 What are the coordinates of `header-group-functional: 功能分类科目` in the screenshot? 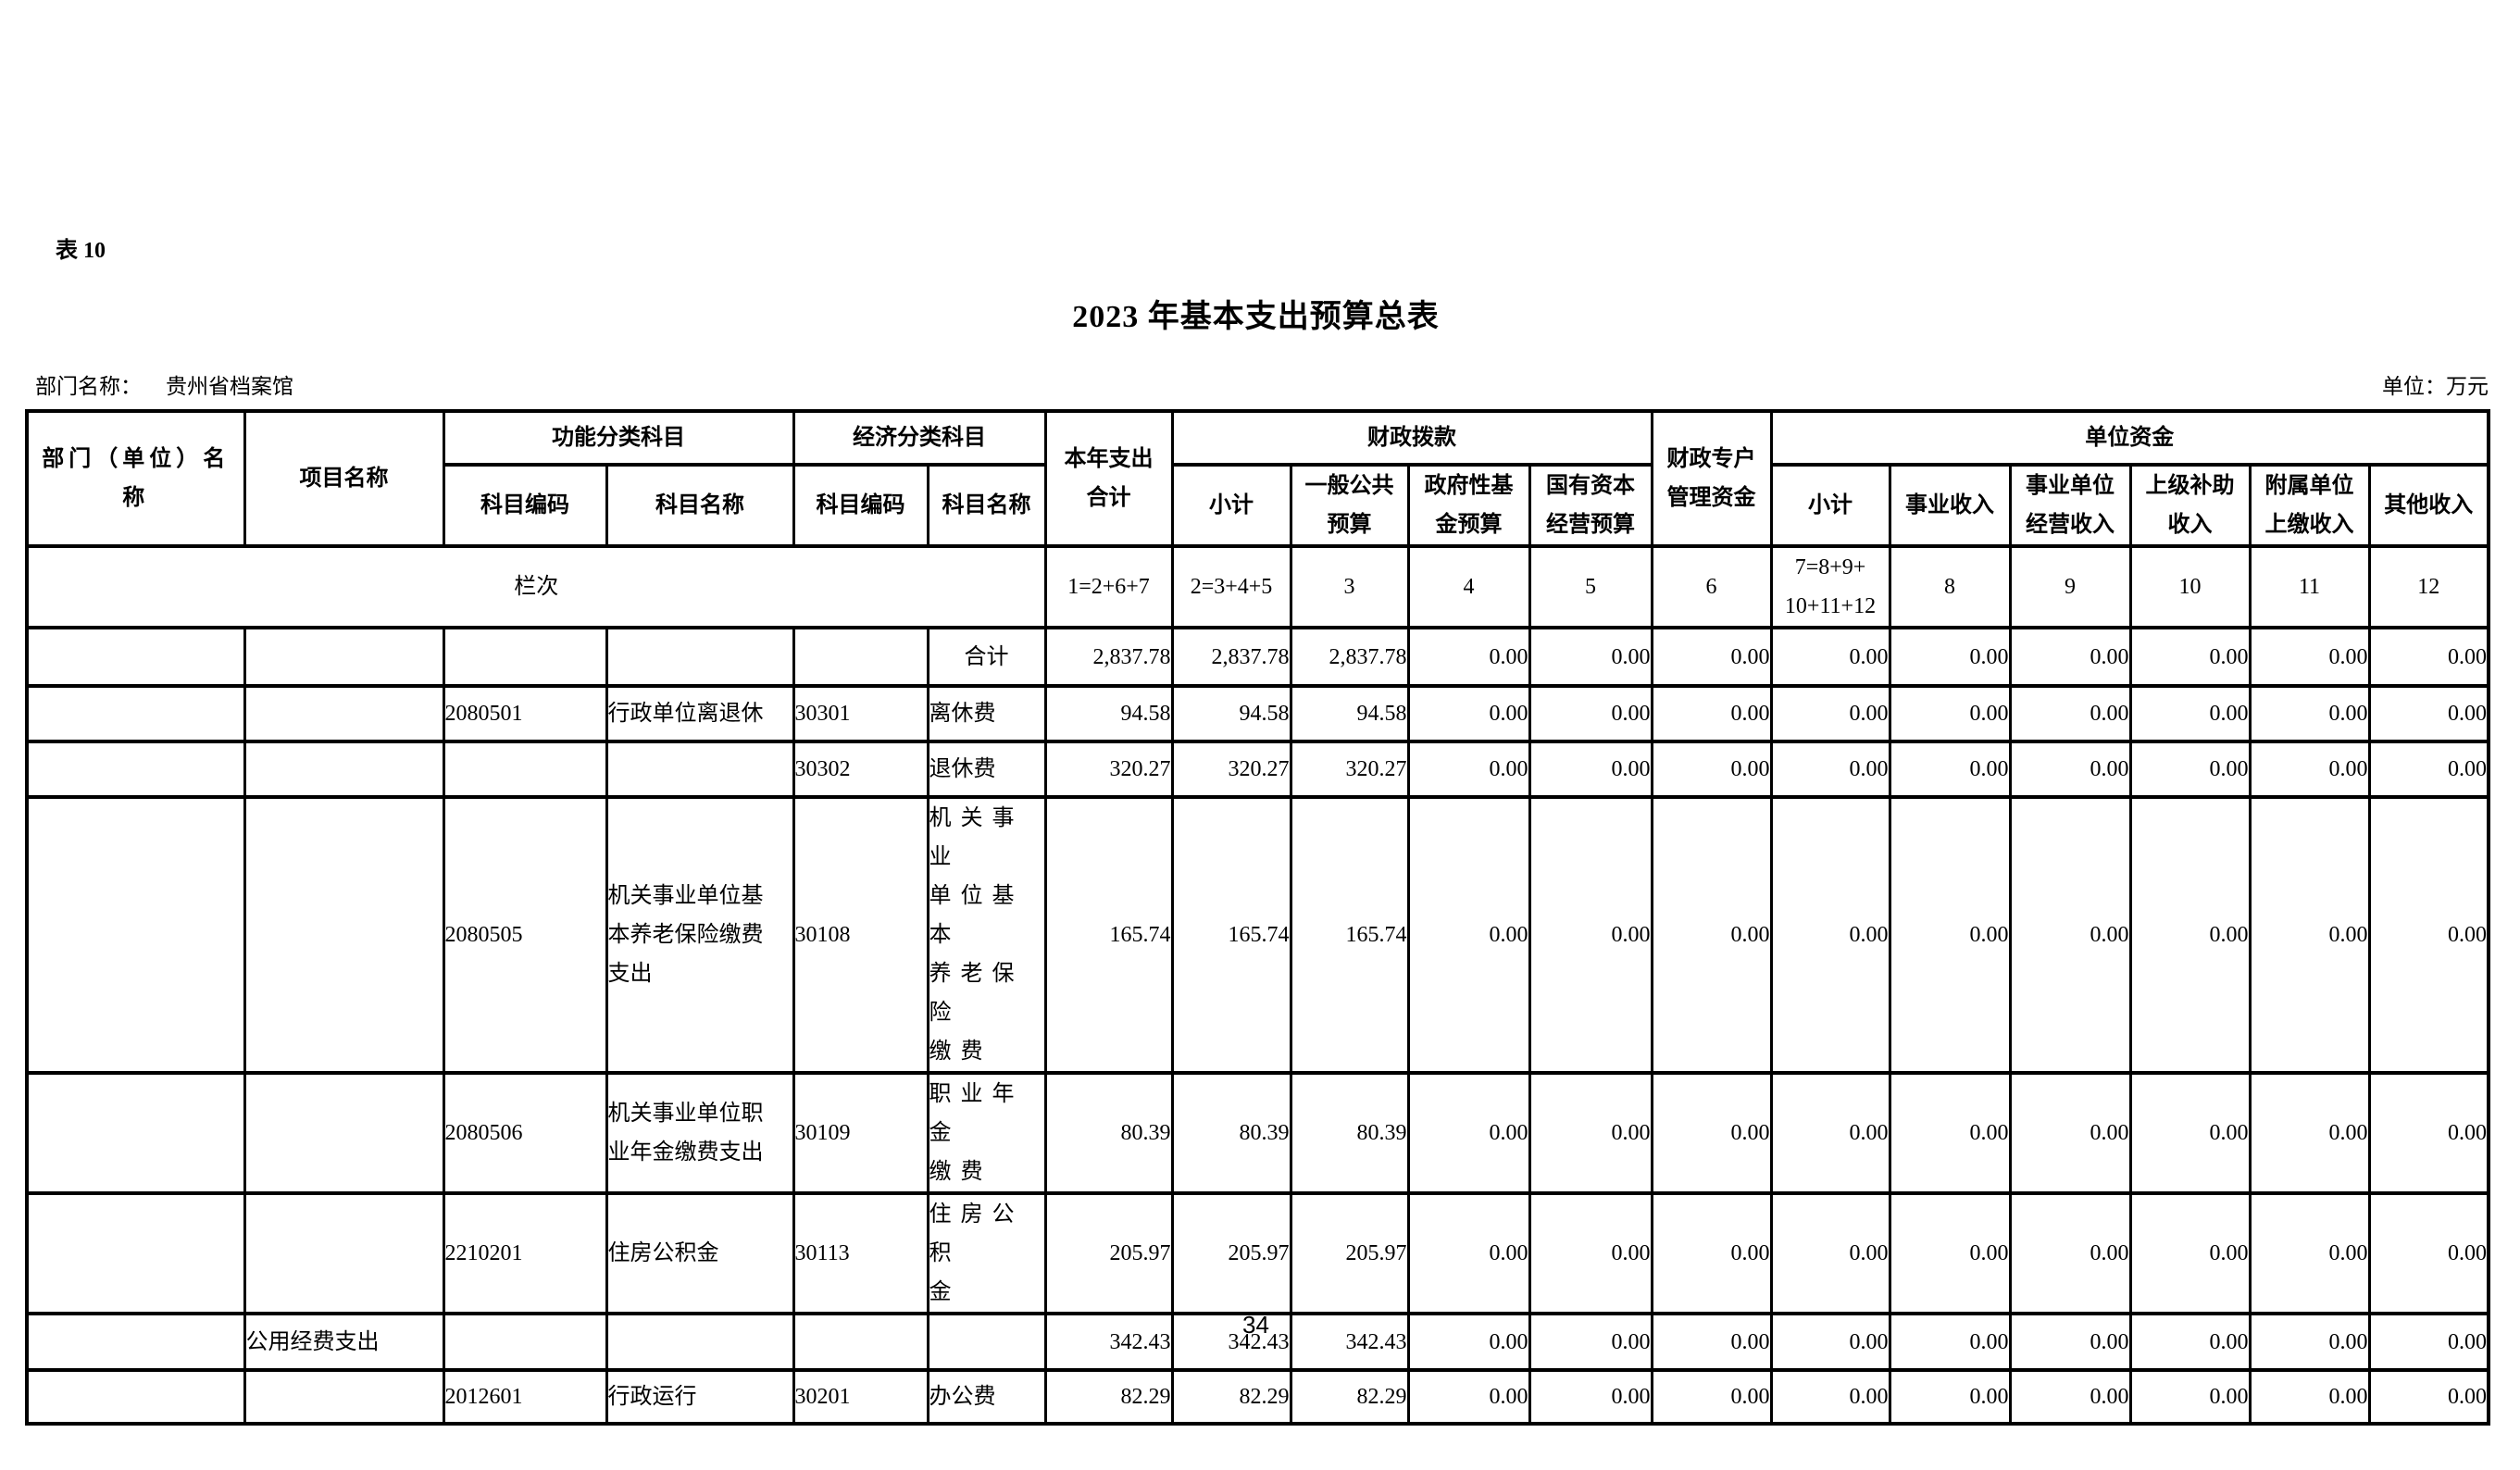 It's located at (618, 438).